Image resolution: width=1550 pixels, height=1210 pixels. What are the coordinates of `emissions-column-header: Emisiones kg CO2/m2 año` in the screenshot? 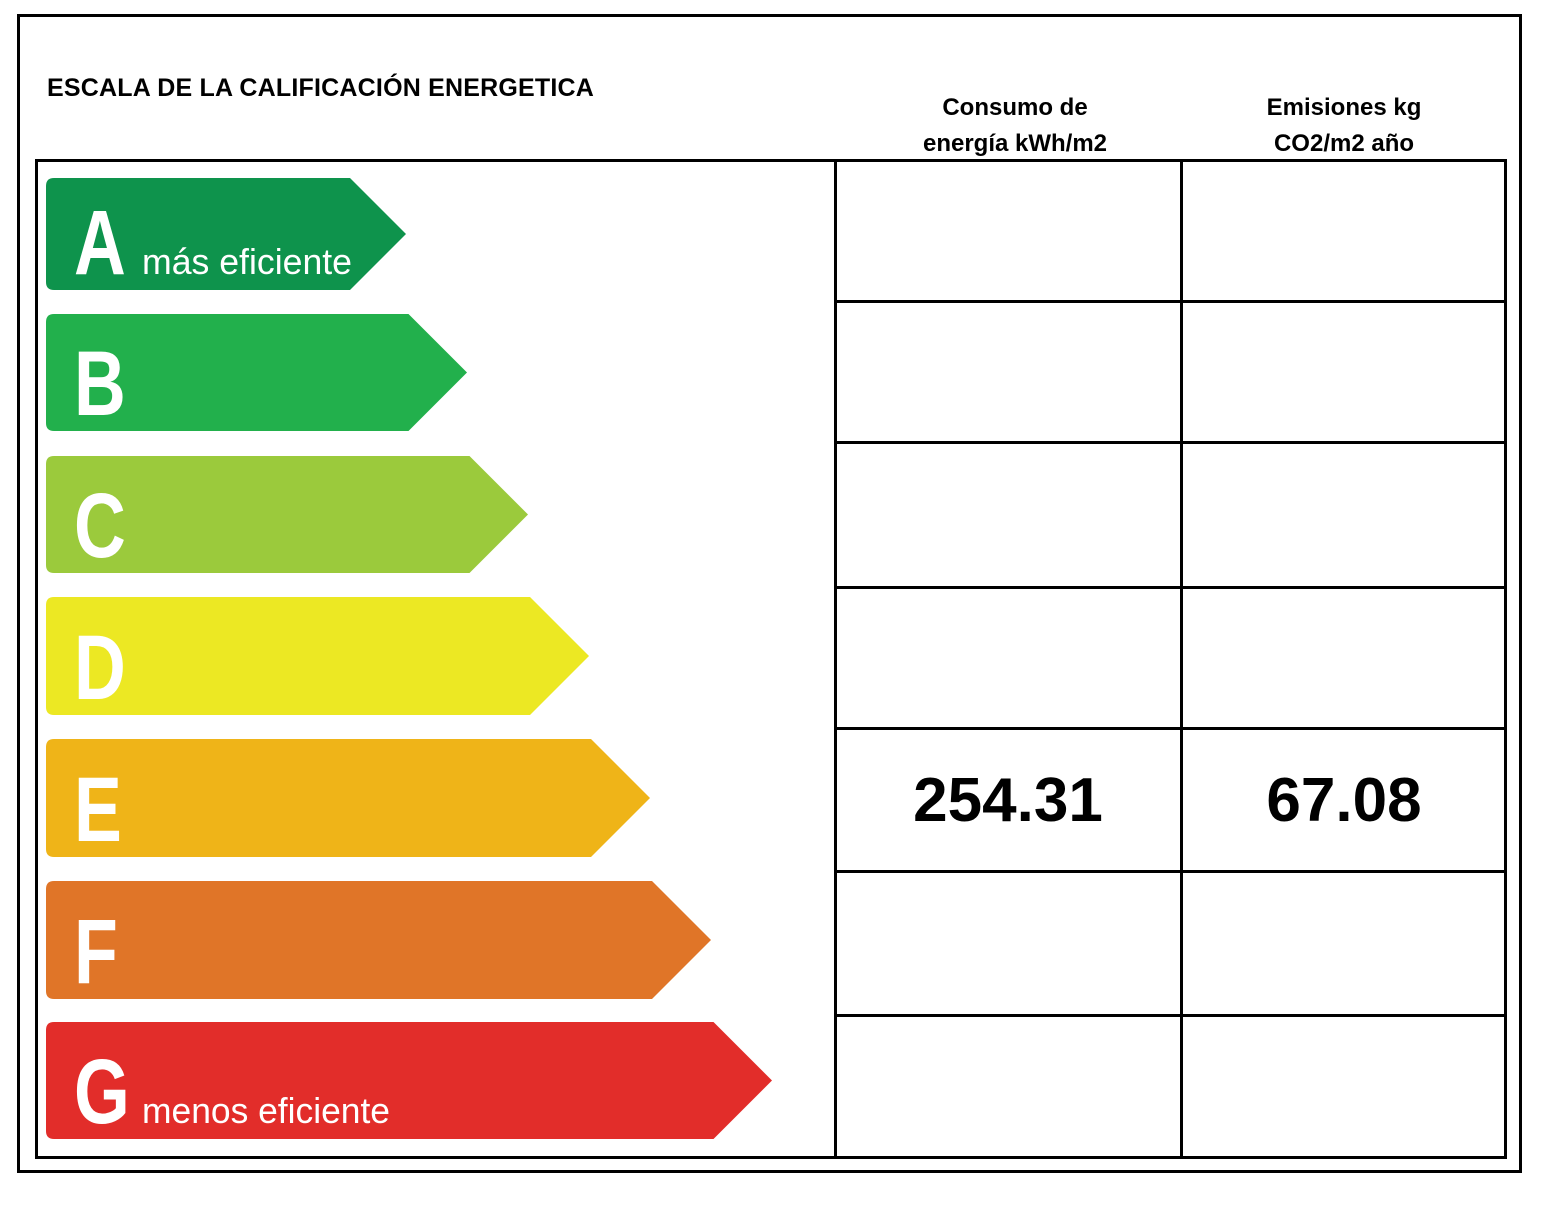 It's located at (1344, 126).